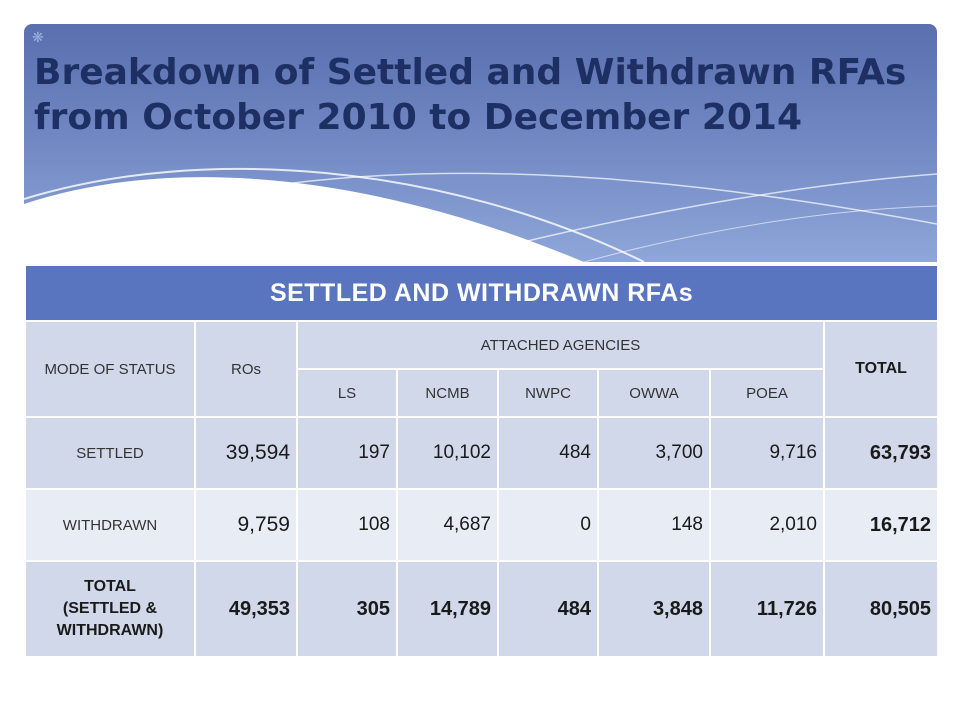 This screenshot has width=960, height=720. I want to click on cell-ros: 9,759, so click(246, 525).